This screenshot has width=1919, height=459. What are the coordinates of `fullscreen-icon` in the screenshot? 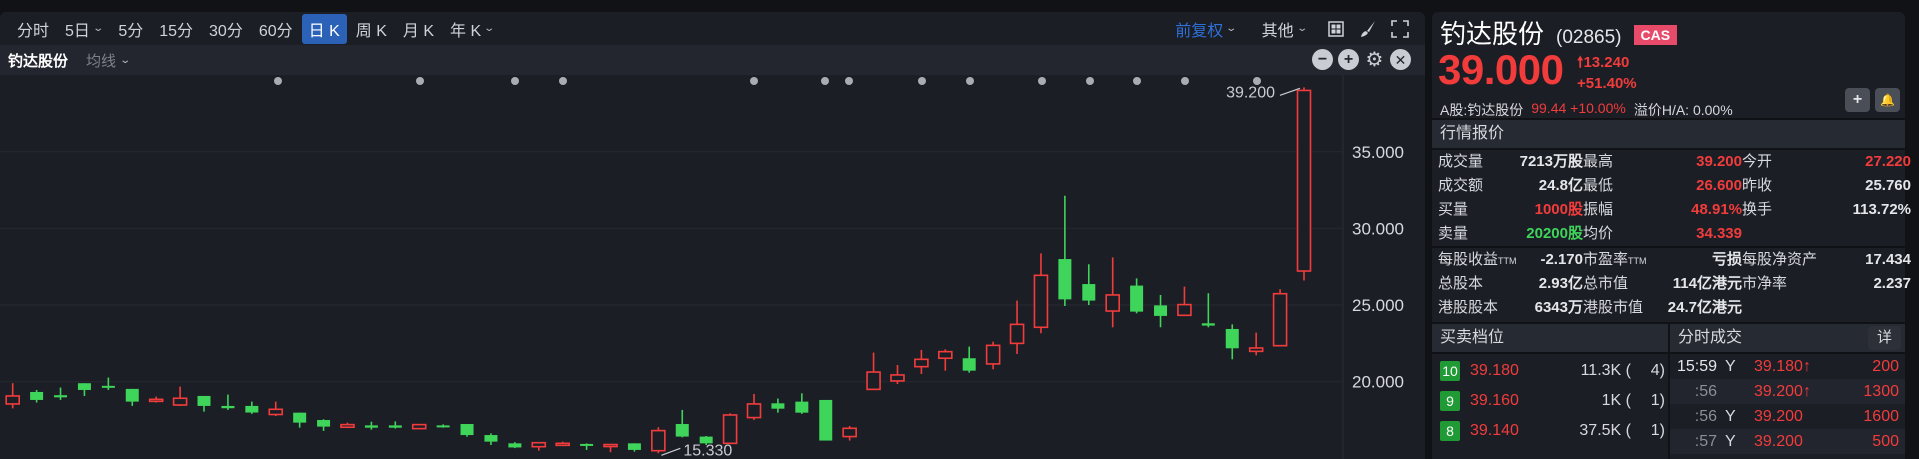 It's located at (1400, 29).